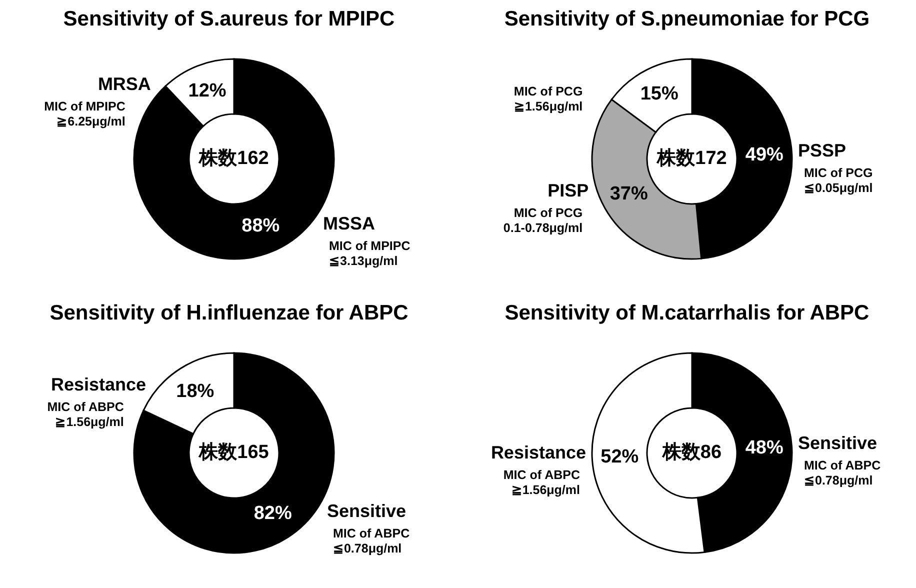  I want to click on center-label: 株数86, so click(692, 453).